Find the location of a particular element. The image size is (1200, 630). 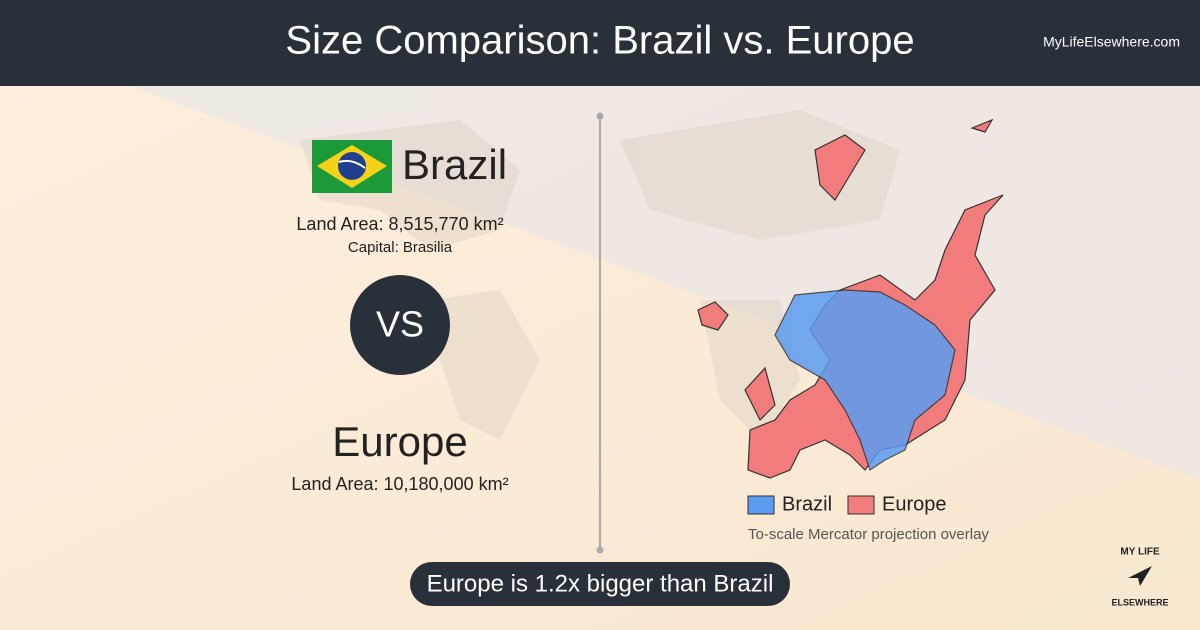

logo-text: MY LIFE is located at coordinates (1140, 552).